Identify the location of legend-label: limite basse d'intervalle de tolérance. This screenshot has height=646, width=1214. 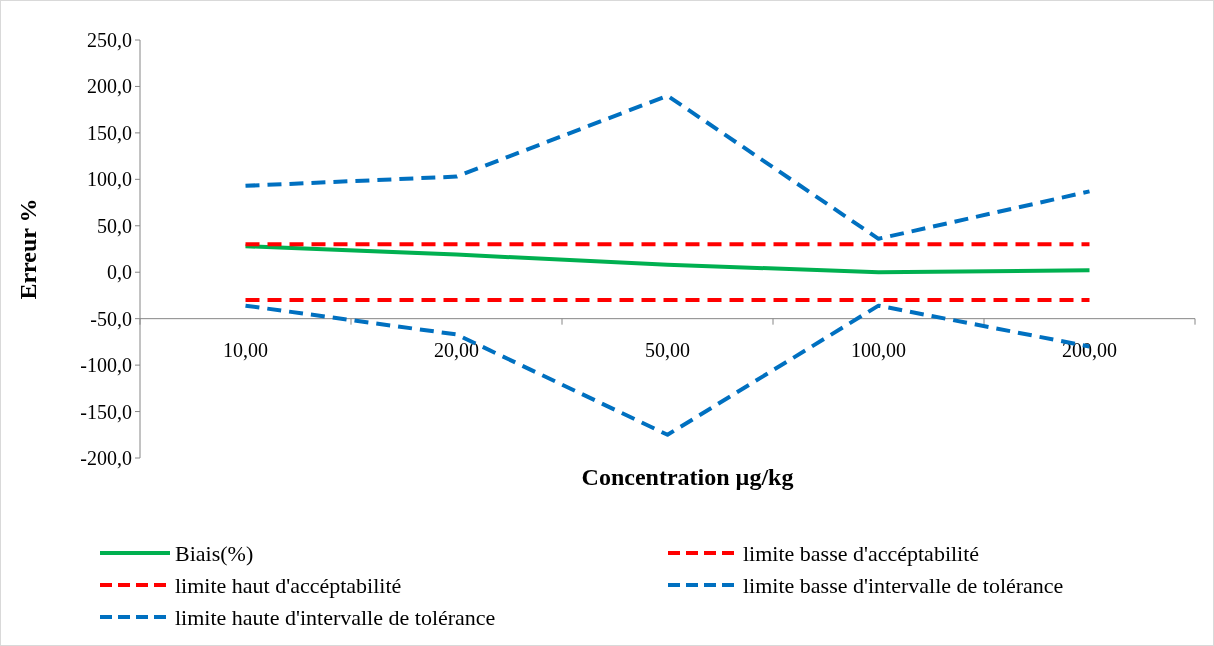
(903, 585).